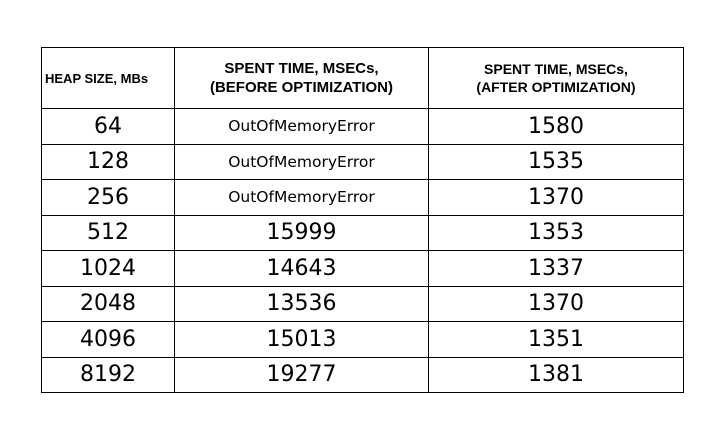 The image size is (724, 436). I want to click on heap-size-cell: 1024, so click(108, 268).